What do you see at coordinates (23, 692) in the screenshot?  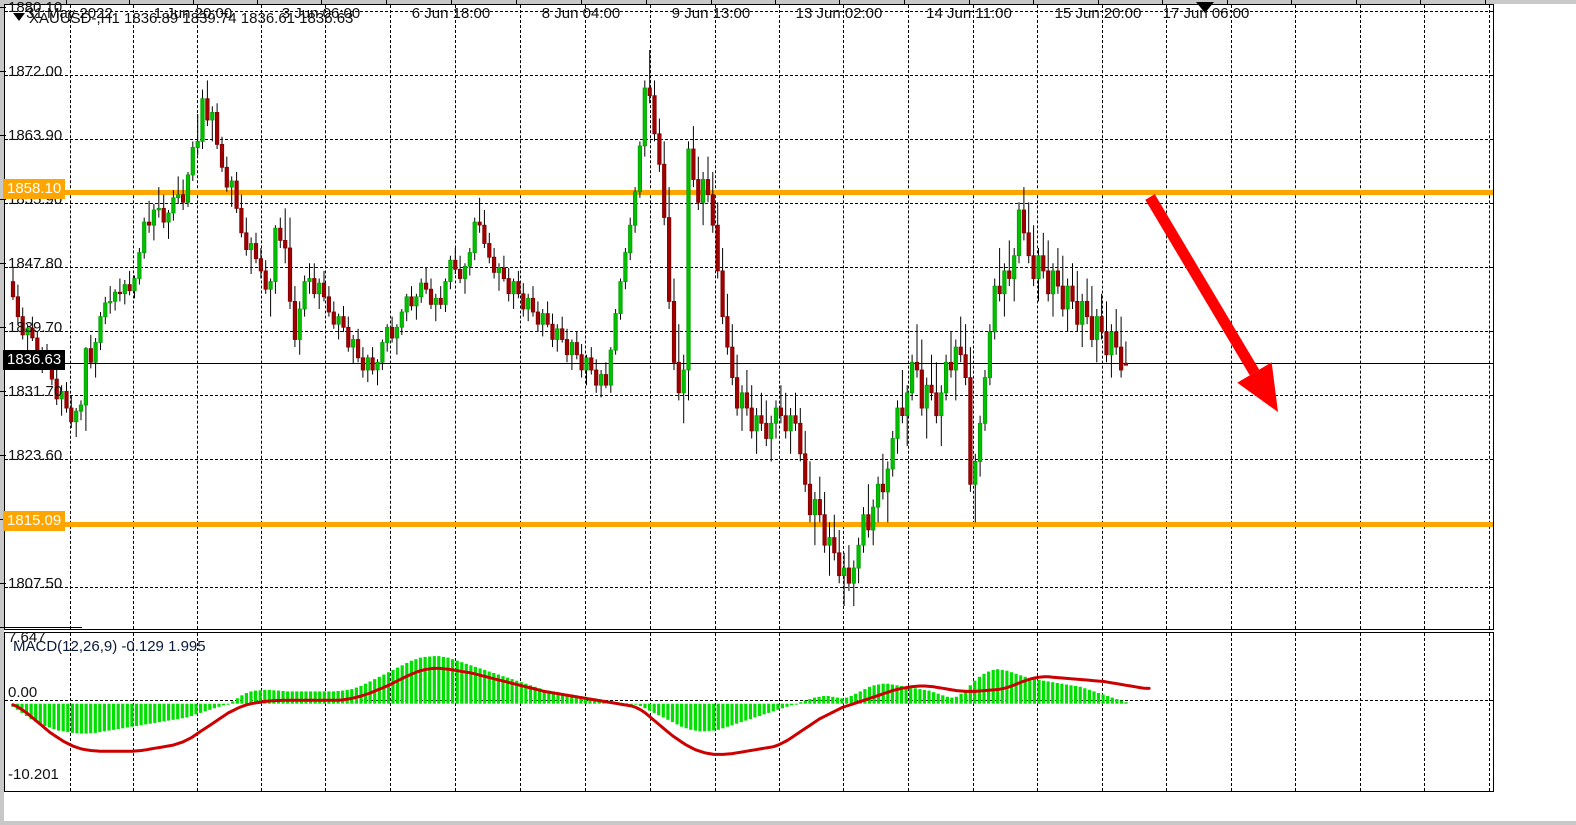 I see `macd-axis-label: 0.00` at bounding box center [23, 692].